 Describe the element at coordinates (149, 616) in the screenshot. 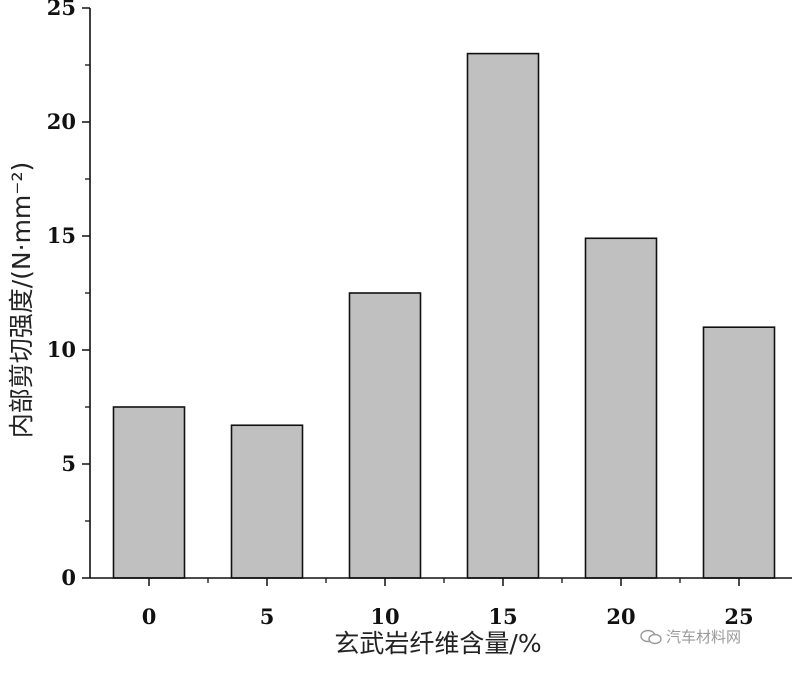

I see `x-tick-label: 0` at that location.